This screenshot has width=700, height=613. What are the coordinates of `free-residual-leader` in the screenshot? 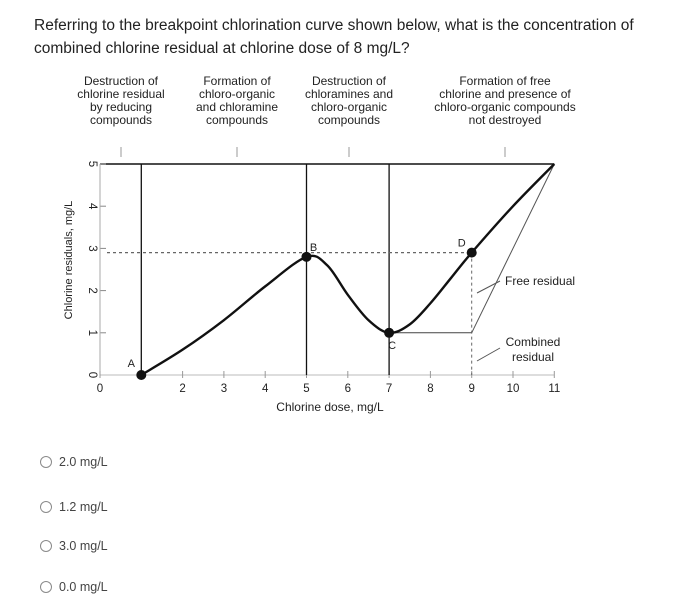 It's located at (488, 287).